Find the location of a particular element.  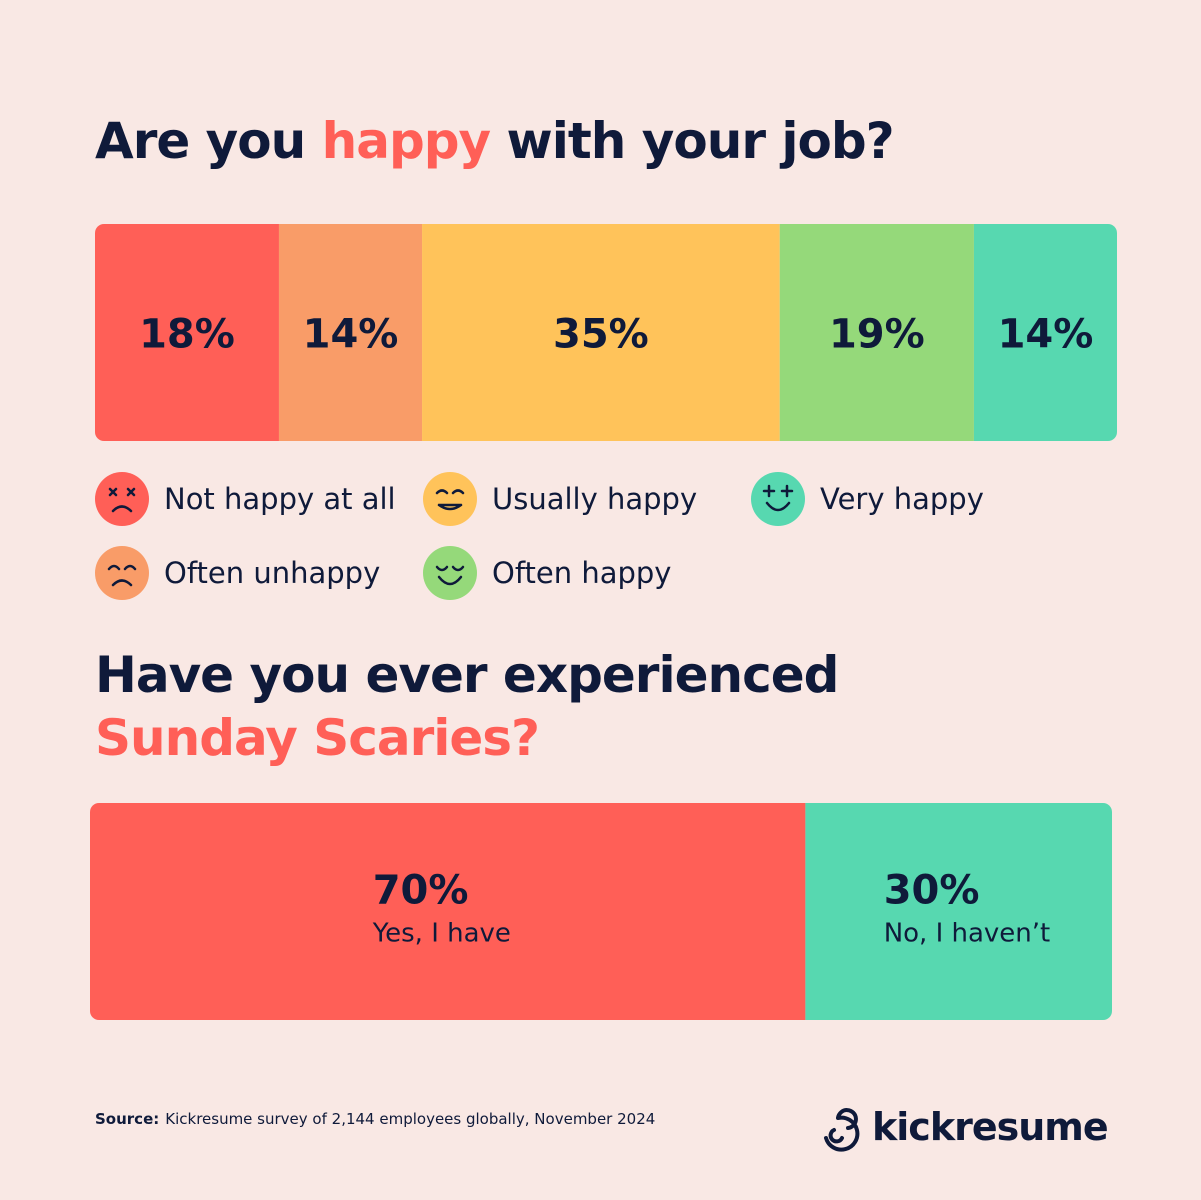

value-label: 70% is located at coordinates (421, 891).